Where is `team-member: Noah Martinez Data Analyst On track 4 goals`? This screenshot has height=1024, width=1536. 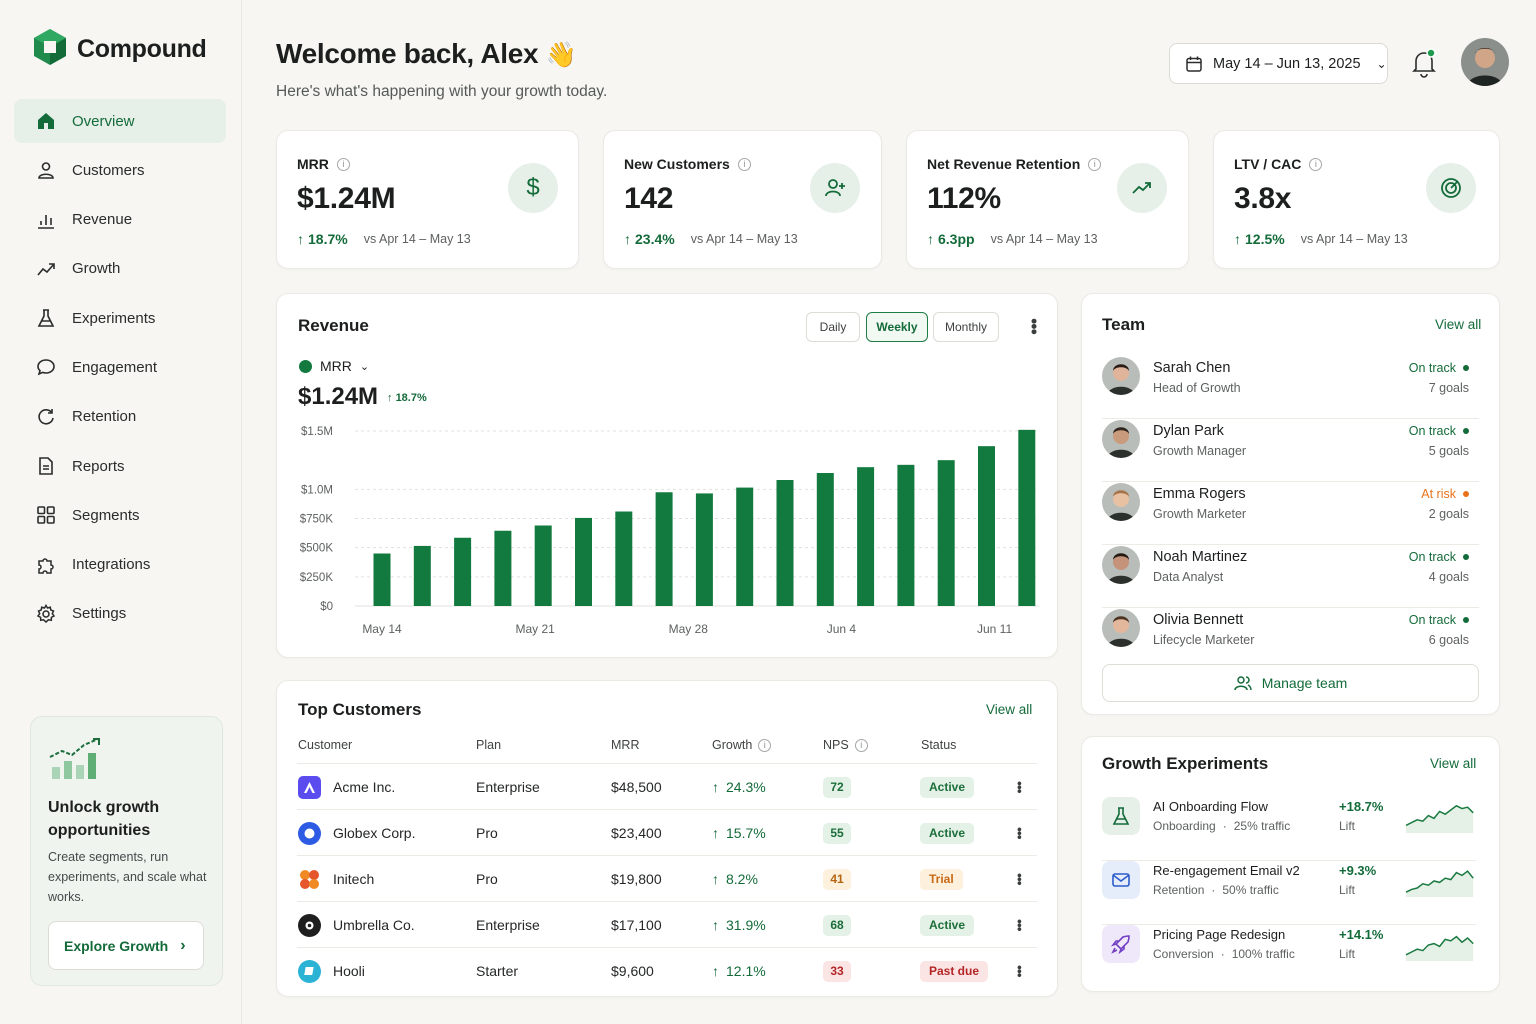 team-member: Noah Martinez Data Analyst On track 4 goals is located at coordinates (1290, 576).